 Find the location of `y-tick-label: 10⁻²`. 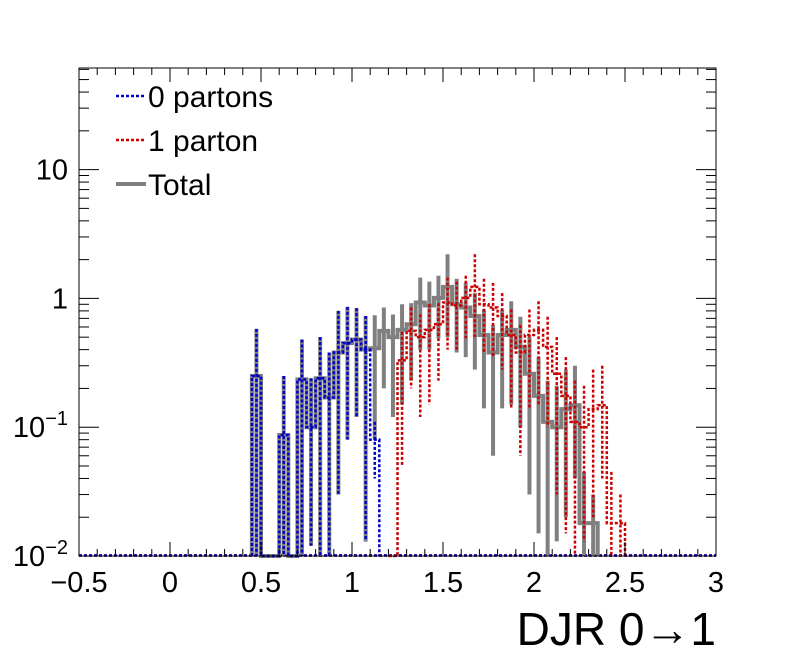

y-tick-label: 10⁻² is located at coordinates (40, 555).